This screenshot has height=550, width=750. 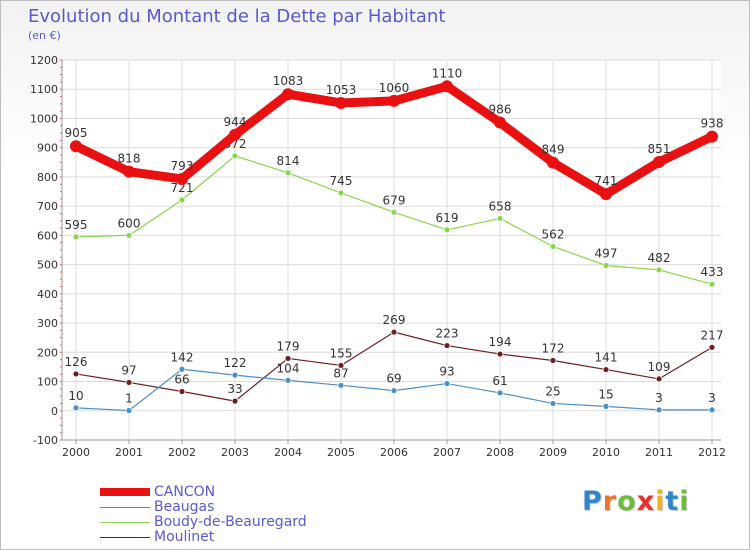 I want to click on y-tick-label: 700, so click(x=47, y=206).